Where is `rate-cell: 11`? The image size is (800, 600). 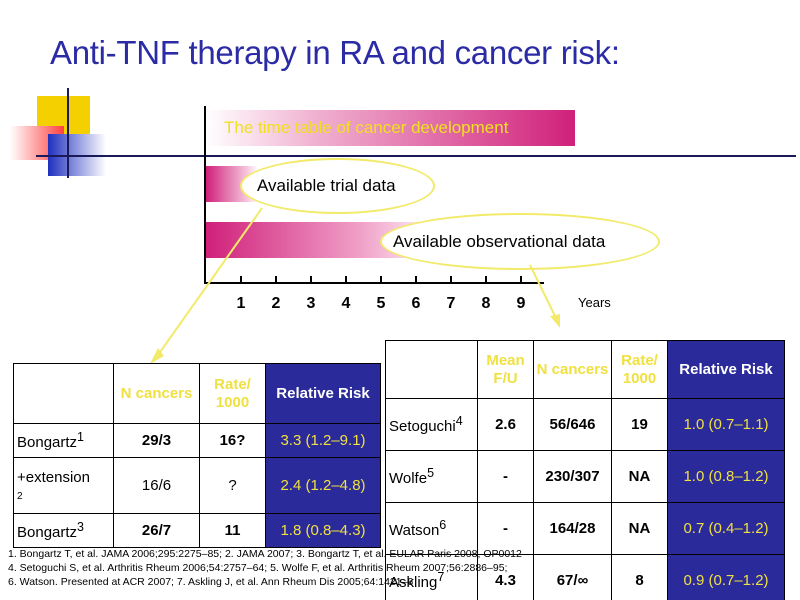
rate-cell: 11 is located at coordinates (232, 530).